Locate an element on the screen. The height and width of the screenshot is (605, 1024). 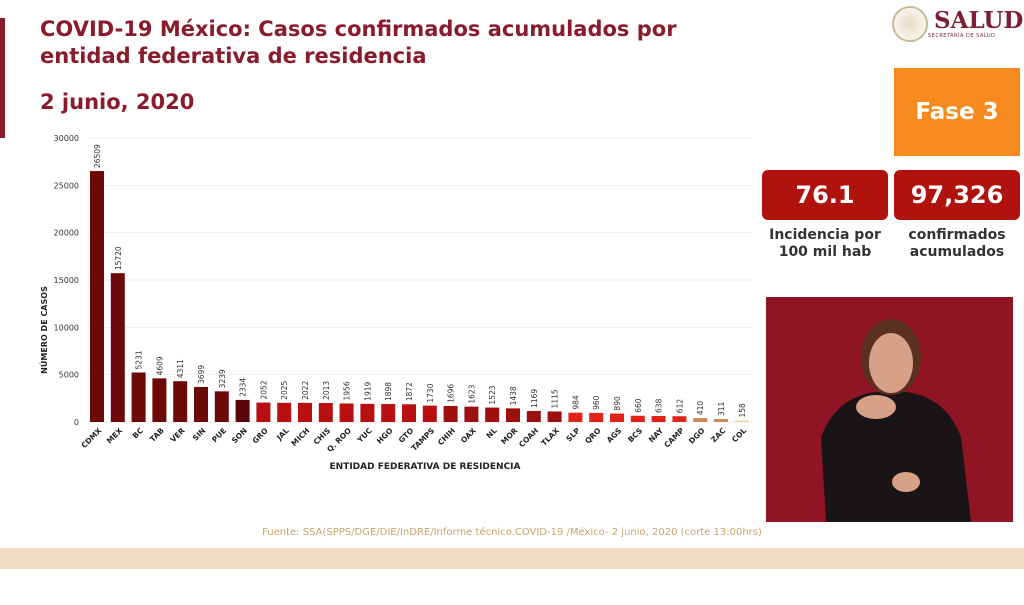
x-tick-label: MICH is located at coordinates (300, 437).